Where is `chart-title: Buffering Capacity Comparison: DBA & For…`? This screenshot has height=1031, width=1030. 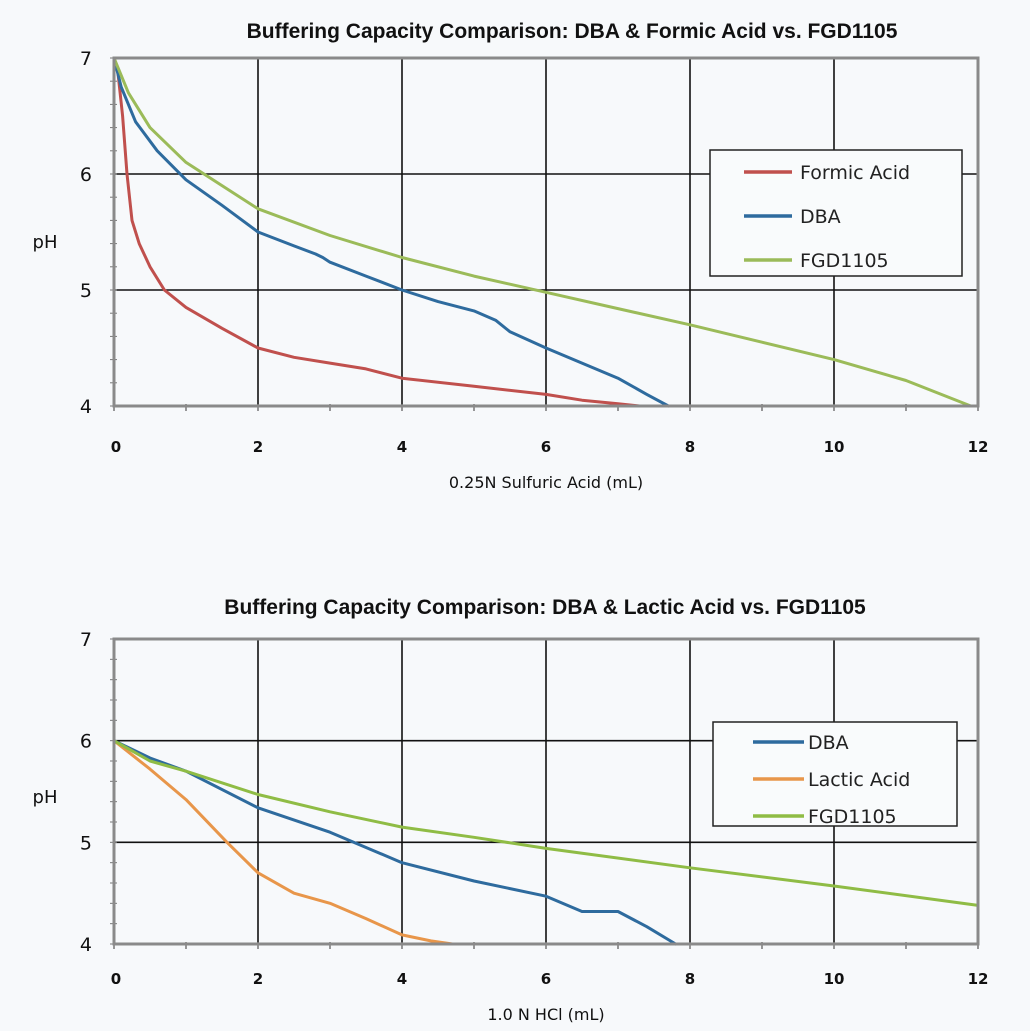
chart-title: Buffering Capacity Comparison: DBA & For… is located at coordinates (572, 31).